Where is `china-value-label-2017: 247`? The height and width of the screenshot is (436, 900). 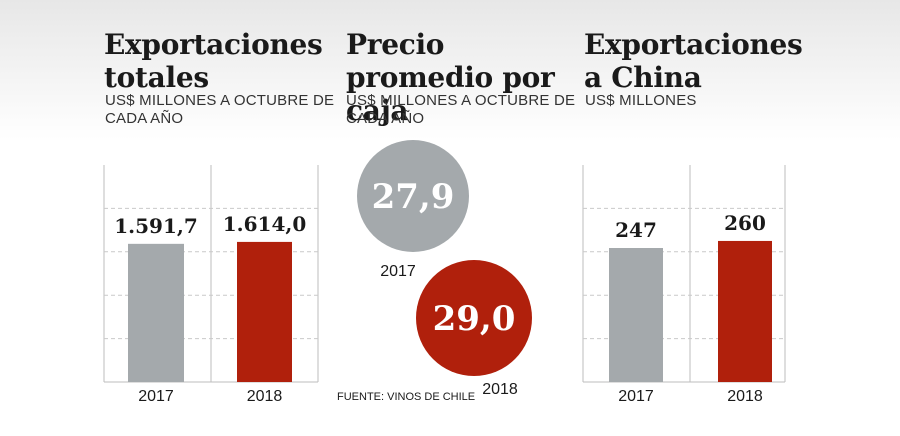 china-value-label-2017: 247 is located at coordinates (636, 230).